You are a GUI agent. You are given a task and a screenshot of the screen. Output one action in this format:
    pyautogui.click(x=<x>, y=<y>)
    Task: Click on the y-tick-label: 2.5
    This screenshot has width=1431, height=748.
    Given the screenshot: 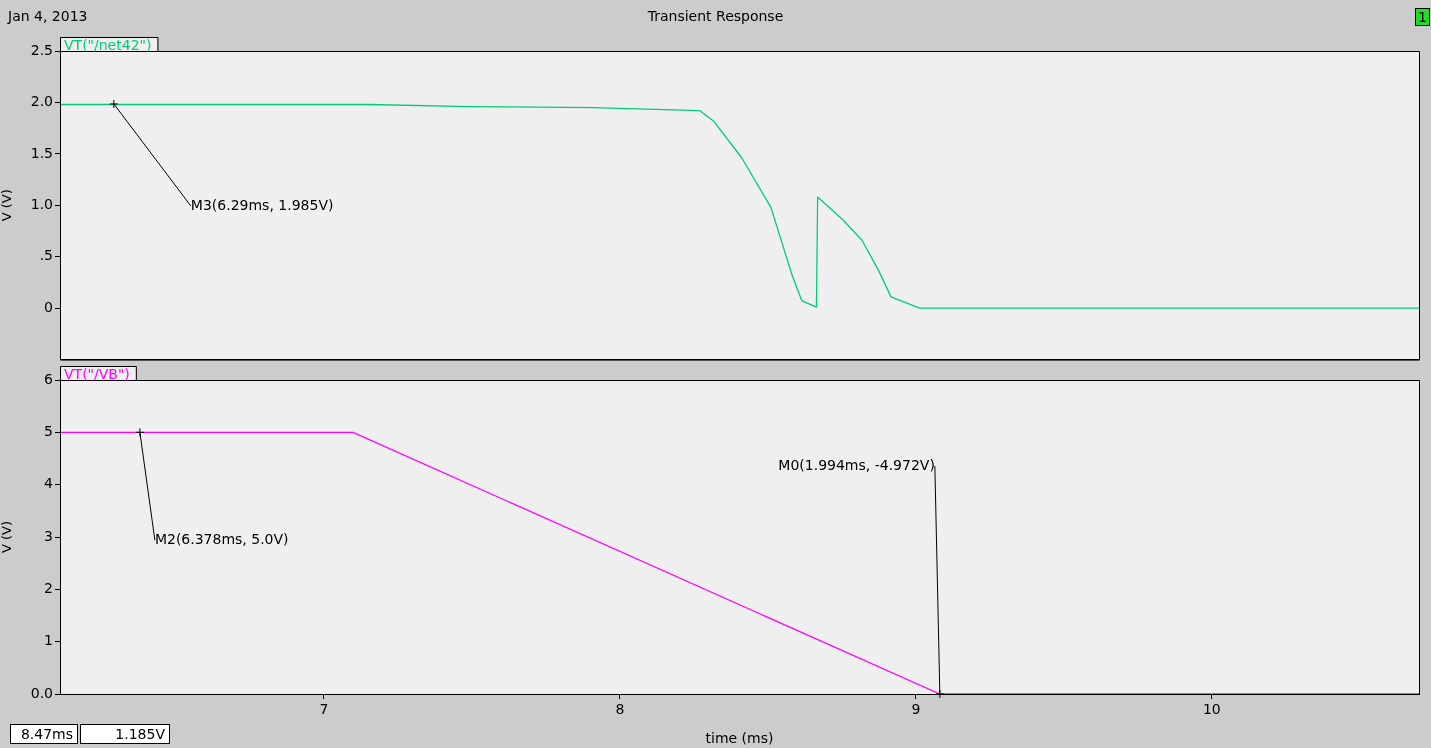 What is the action you would take?
    pyautogui.click(x=41, y=49)
    